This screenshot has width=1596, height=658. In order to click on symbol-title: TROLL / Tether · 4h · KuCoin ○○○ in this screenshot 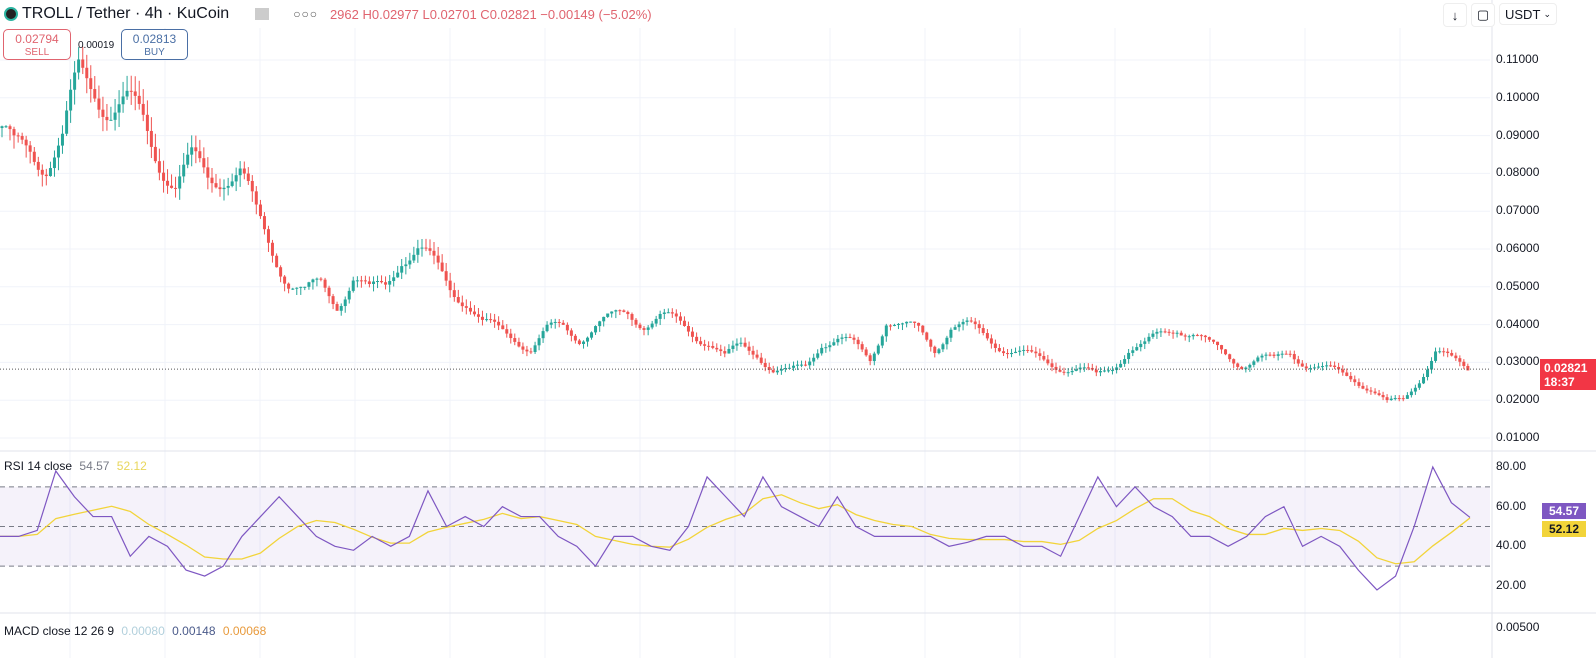, I will do `click(162, 14)`.